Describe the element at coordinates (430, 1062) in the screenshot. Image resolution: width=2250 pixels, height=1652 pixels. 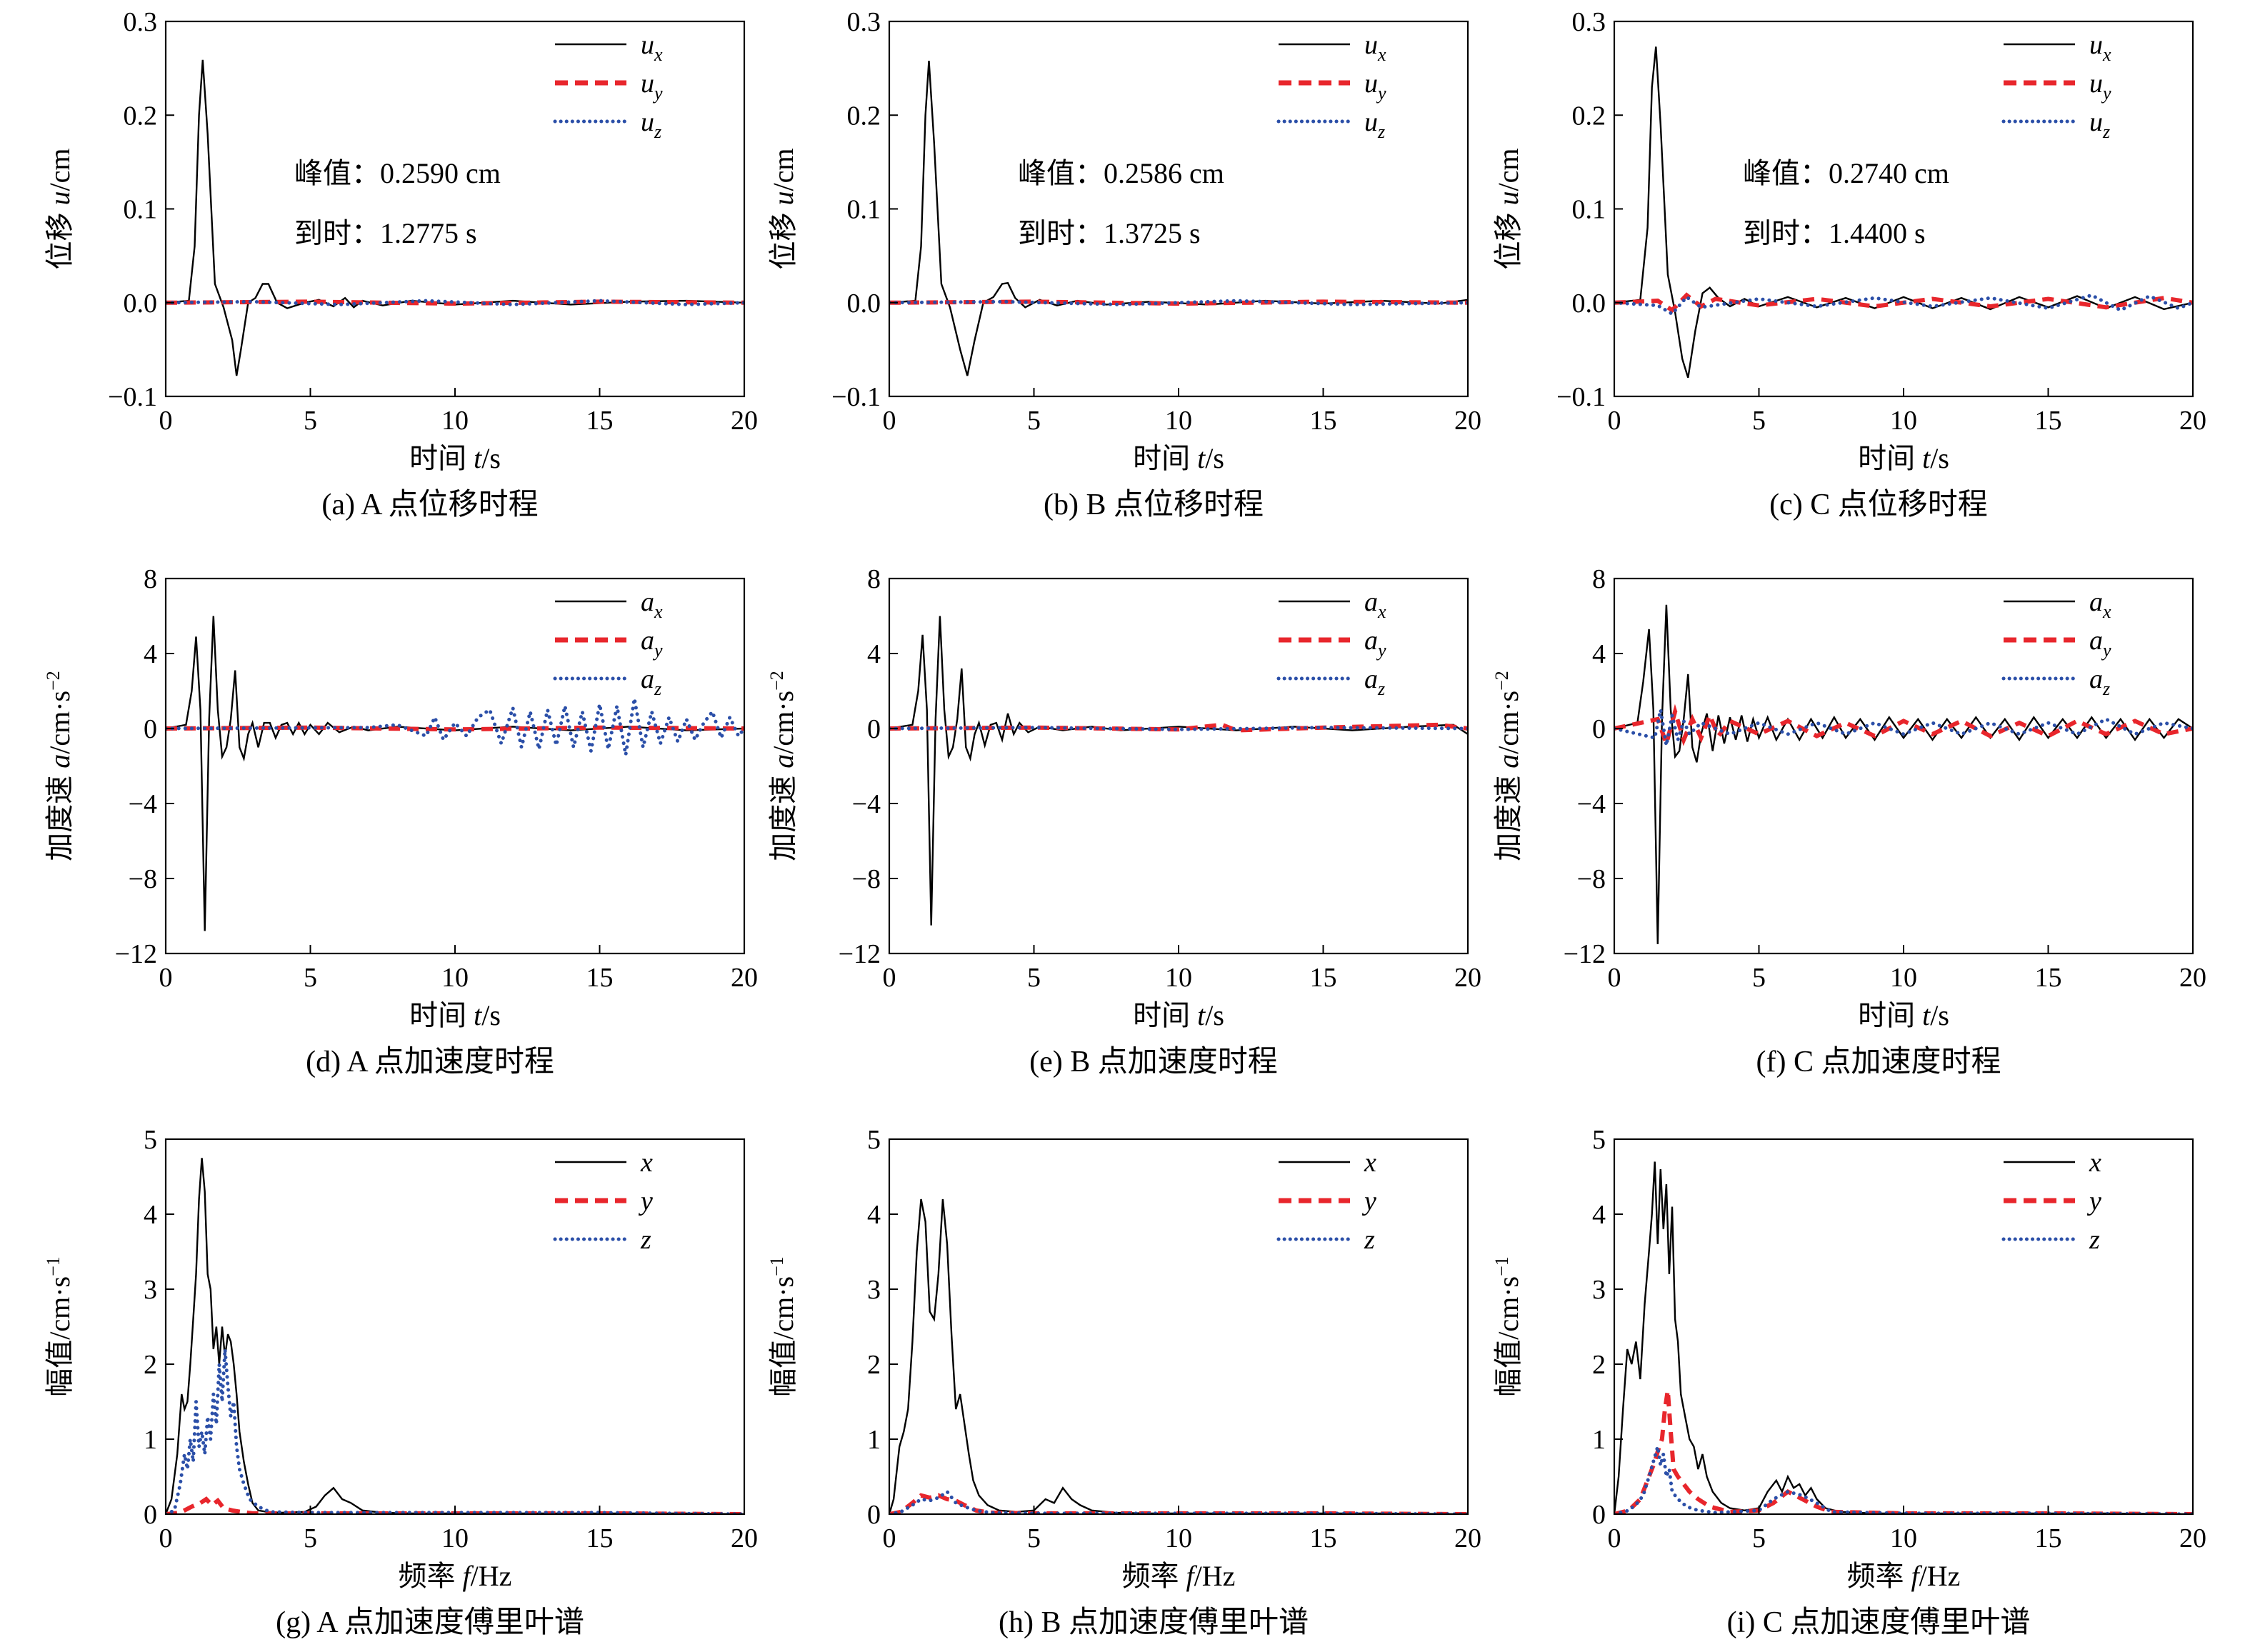
I see `chart-caption: (d) A 点加速度时程` at that location.